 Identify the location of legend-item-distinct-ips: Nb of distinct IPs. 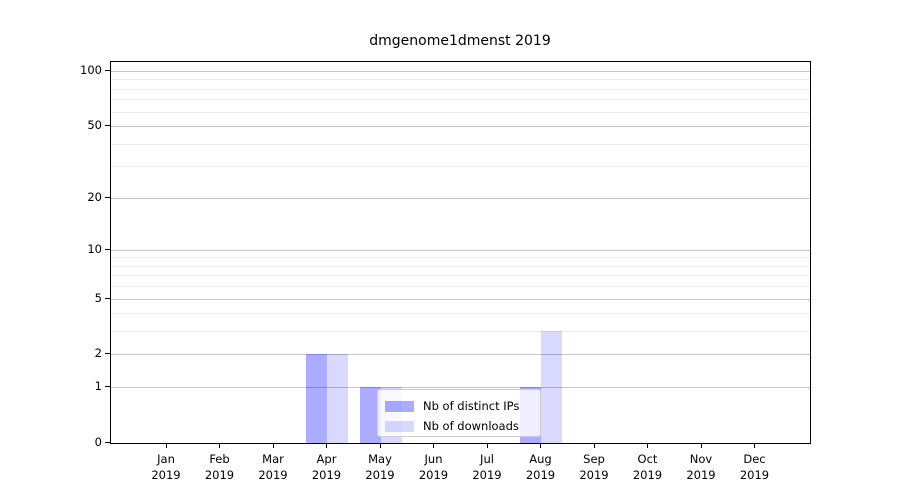
(459, 406).